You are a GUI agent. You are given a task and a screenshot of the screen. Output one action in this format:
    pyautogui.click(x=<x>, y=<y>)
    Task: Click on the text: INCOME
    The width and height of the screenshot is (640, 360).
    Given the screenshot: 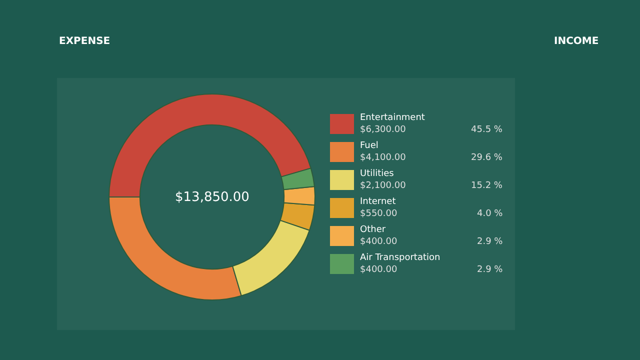 What is the action you would take?
    pyautogui.click(x=576, y=41)
    